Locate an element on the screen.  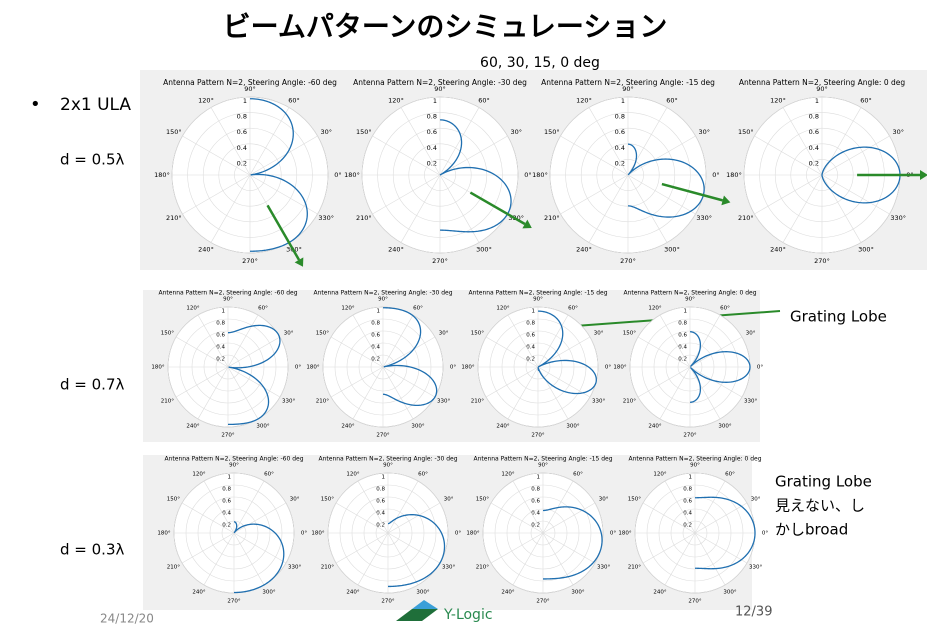
subtitle: 60, 30, 15, 0 deg is located at coordinates (540, 63).